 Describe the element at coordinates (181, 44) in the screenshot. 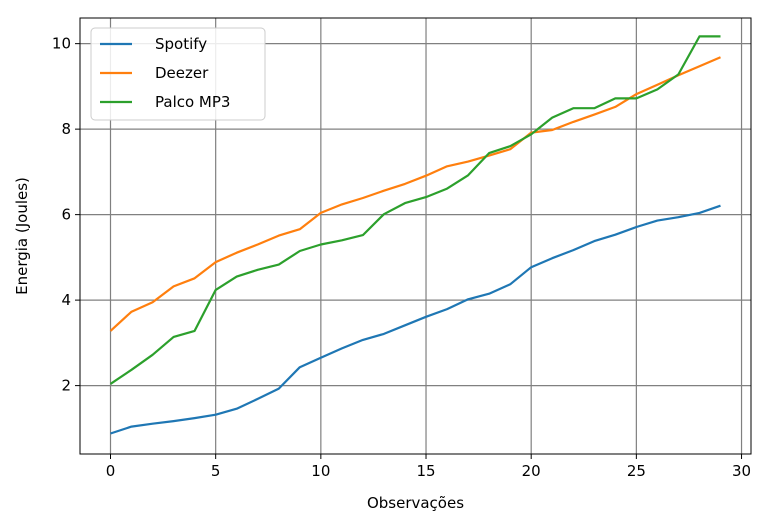

I see `legend-label-spotify: Spotify` at that location.